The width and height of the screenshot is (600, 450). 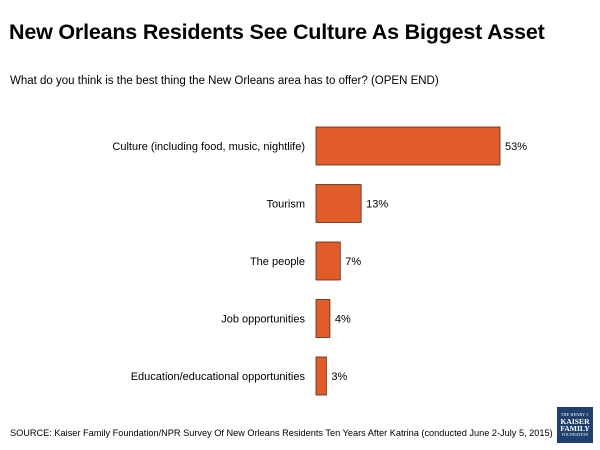 I want to click on bar-job-opportunities, so click(x=323, y=318).